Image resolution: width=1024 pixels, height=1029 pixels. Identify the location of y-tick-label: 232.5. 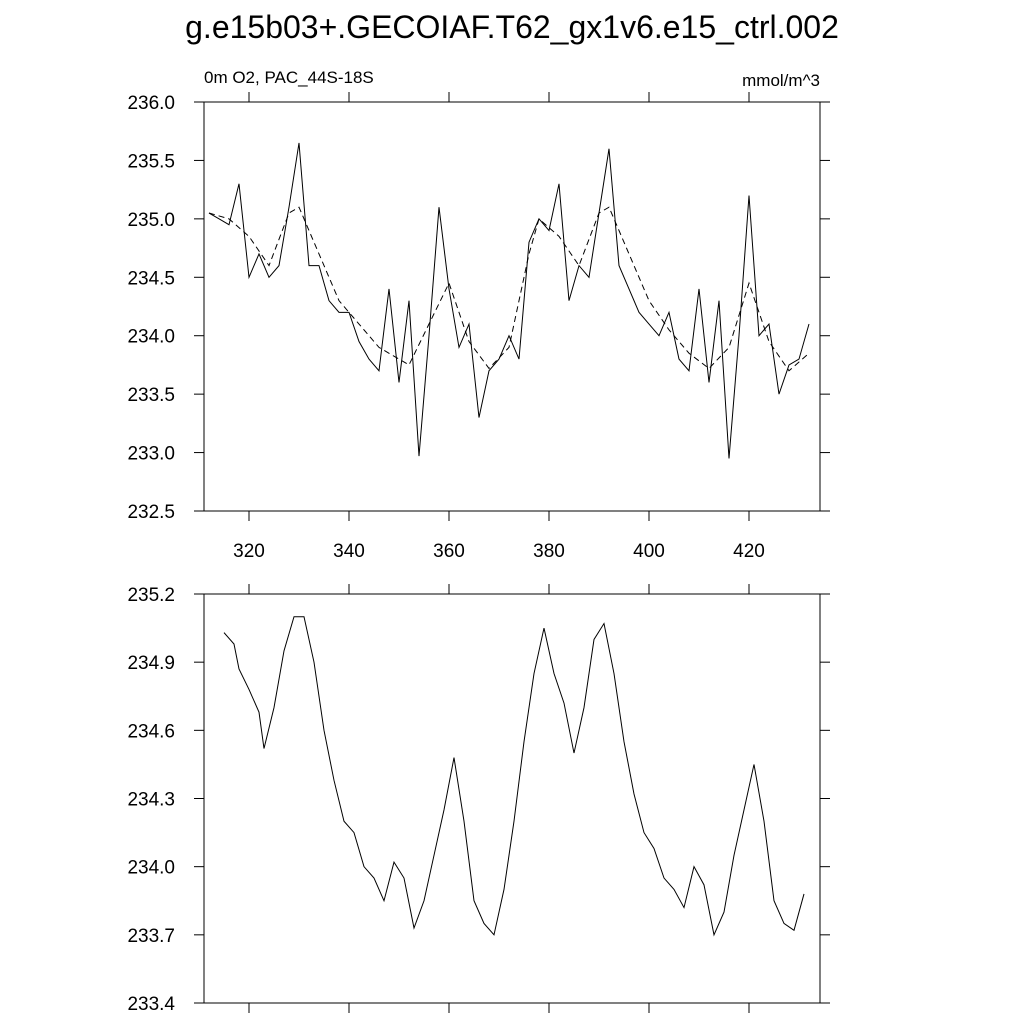
(151, 512).